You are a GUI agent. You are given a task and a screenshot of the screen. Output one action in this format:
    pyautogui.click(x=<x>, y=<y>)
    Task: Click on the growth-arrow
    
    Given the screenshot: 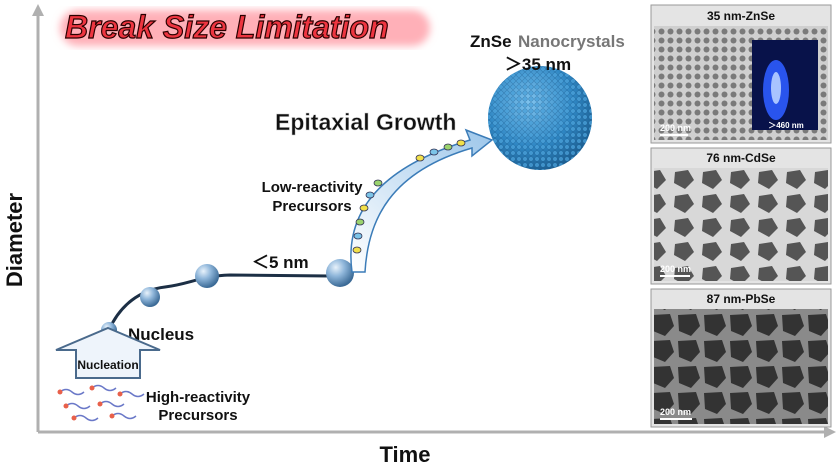 What is the action you would take?
    pyautogui.click(x=422, y=200)
    